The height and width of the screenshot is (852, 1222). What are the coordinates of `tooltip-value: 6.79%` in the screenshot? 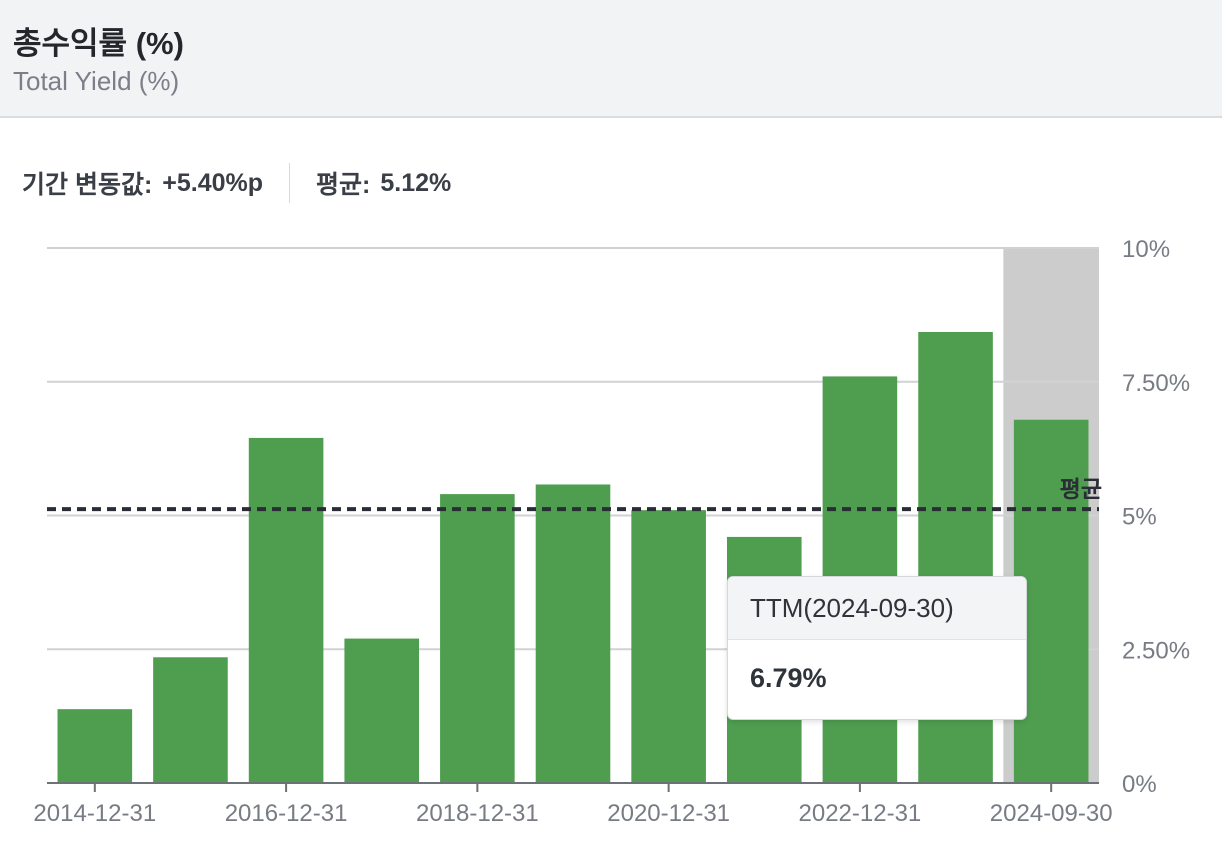 It's located at (788, 678).